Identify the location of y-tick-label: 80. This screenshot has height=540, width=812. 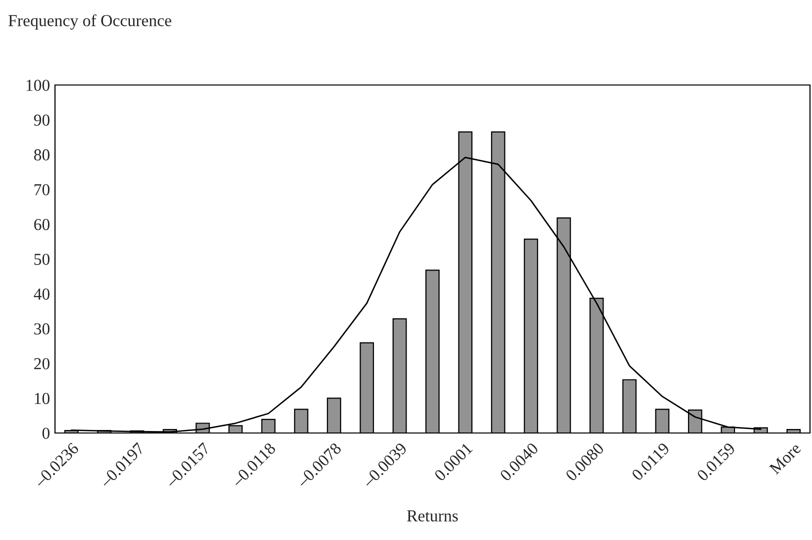
(42, 155).